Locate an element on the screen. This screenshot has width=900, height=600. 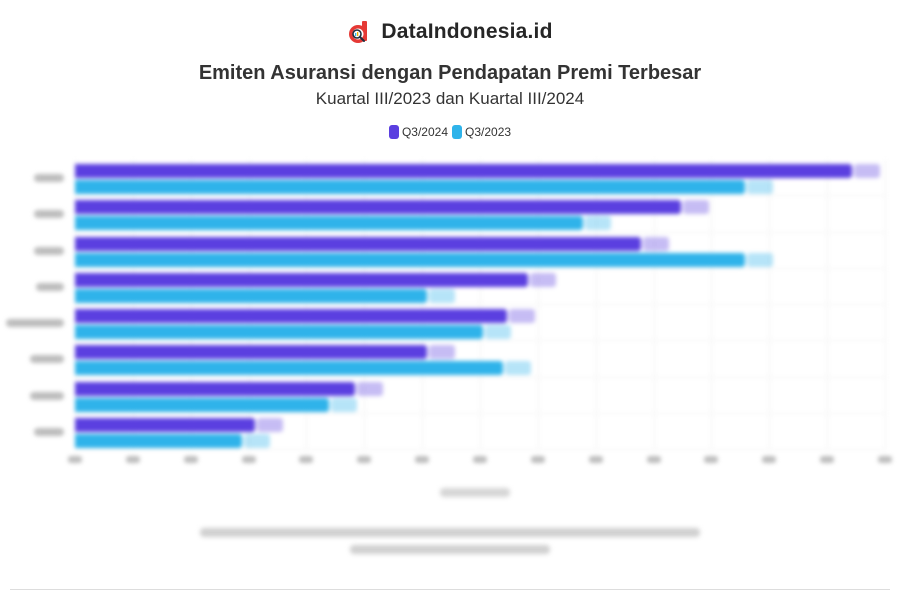
brand-header: DataIndonesia.id is located at coordinates (450, 32).